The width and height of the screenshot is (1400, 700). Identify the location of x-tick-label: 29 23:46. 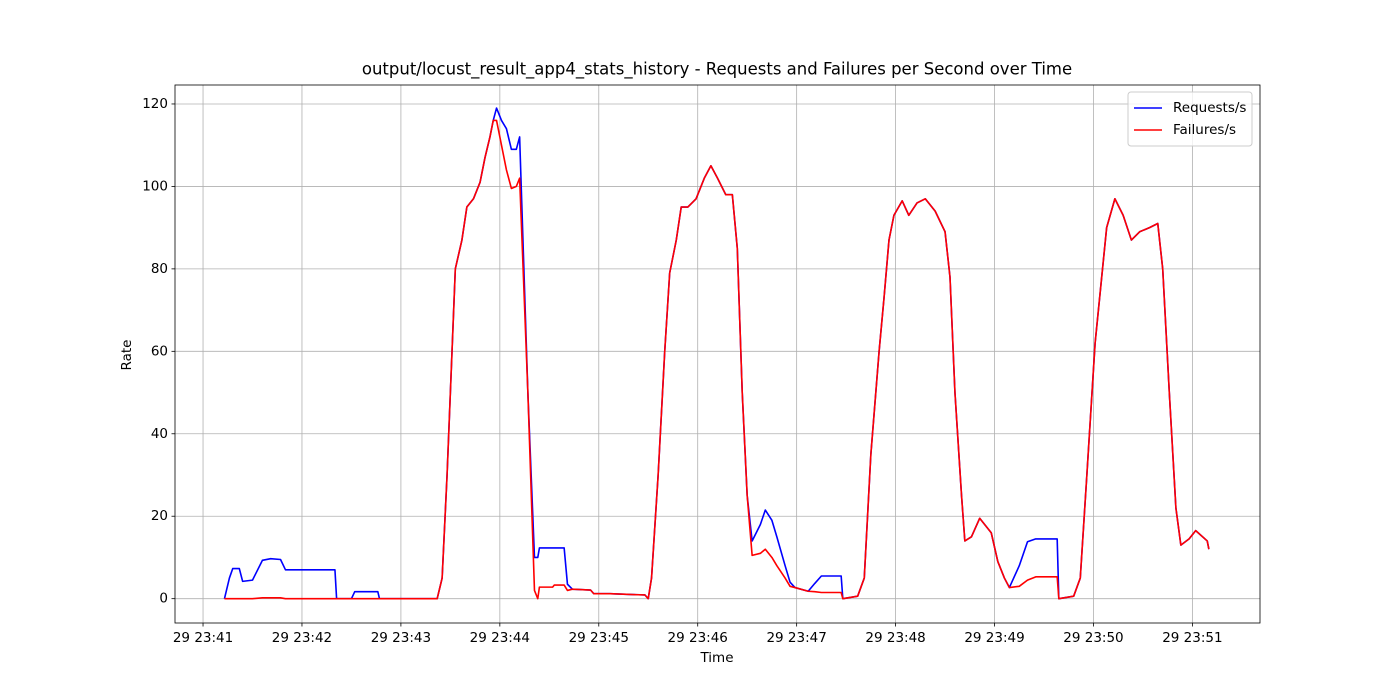
(698, 638).